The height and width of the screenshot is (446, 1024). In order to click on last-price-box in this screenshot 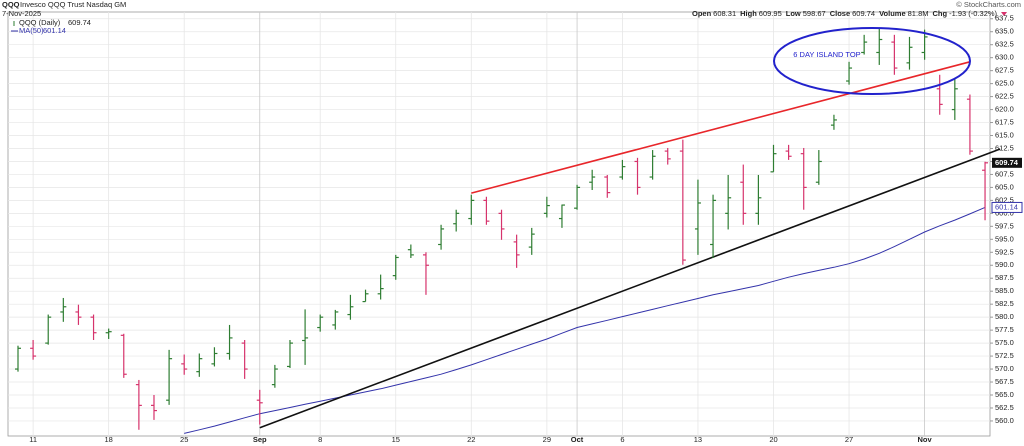, I will do `click(1007, 162)`.